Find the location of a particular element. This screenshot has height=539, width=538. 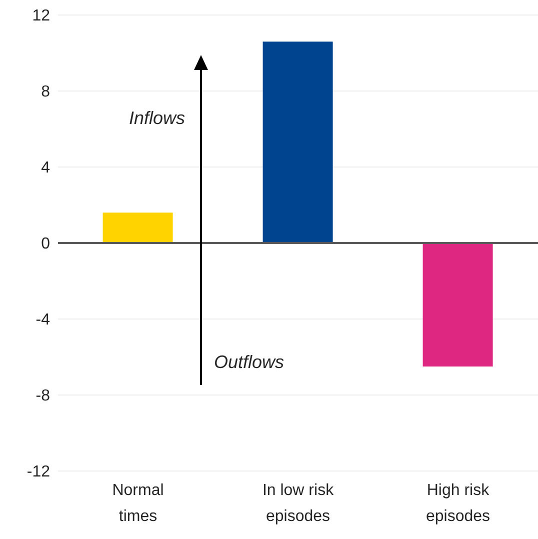

x-tick-label: High risk episodes is located at coordinates (458, 503).